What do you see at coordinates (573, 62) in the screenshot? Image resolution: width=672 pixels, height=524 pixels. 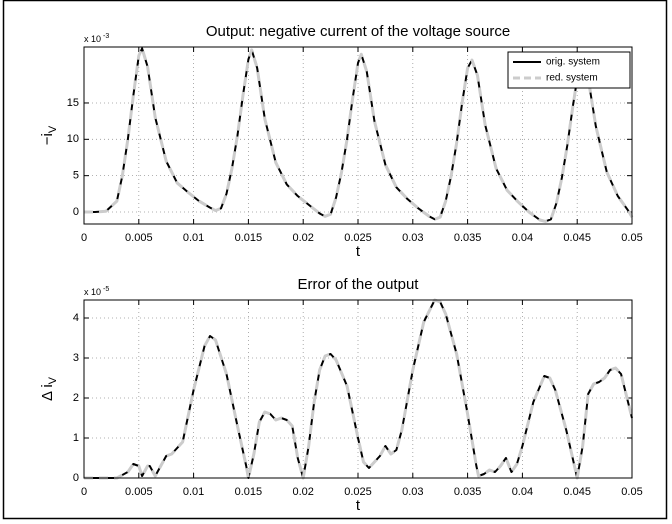 I see `legend-label: orig. system` at bounding box center [573, 62].